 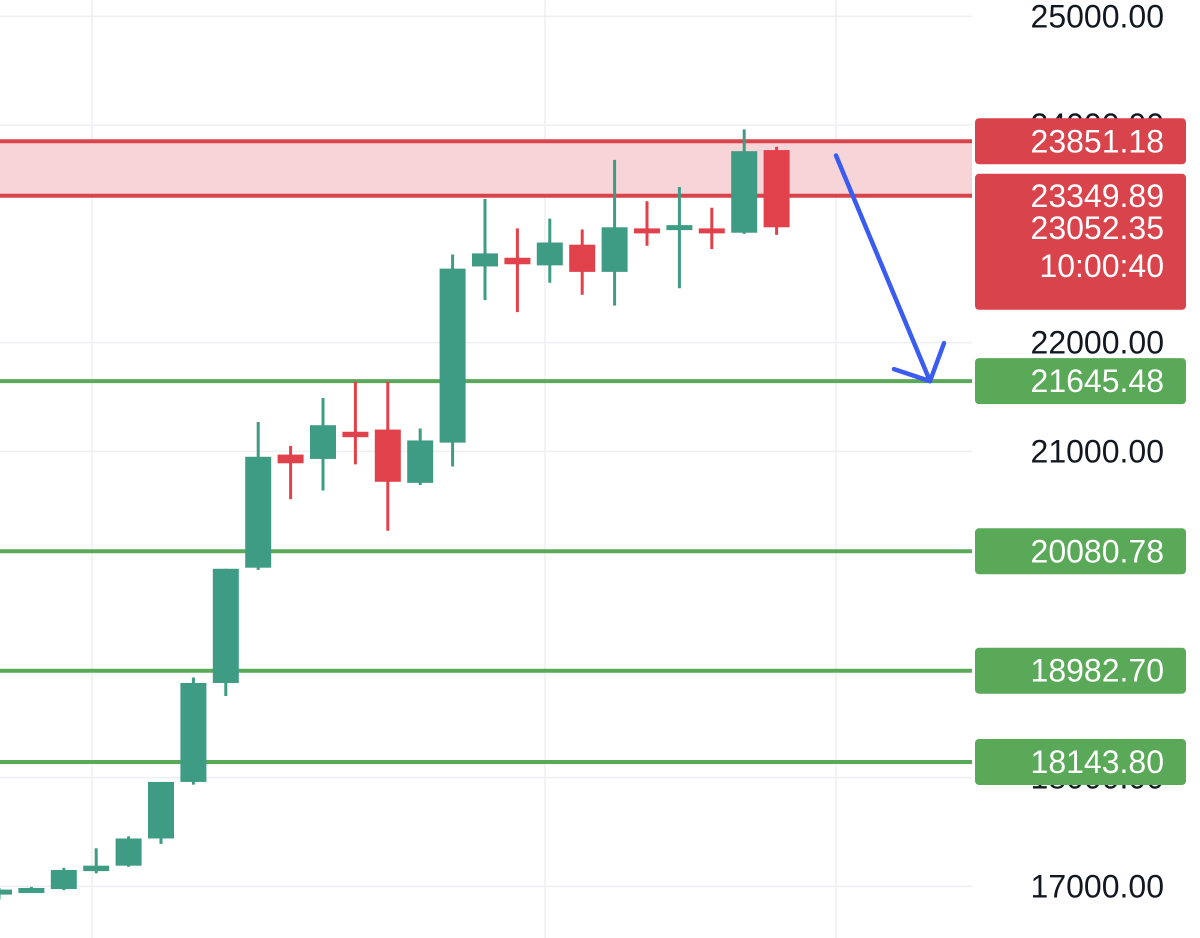 I want to click on support-tag: 21645.48, so click(x=1080, y=381).